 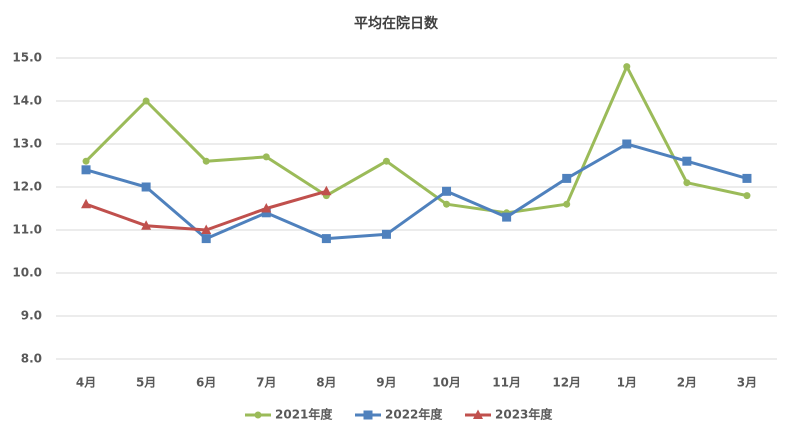 What do you see at coordinates (566, 383) in the screenshot?
I see `x-tick-label: 12月` at bounding box center [566, 383].